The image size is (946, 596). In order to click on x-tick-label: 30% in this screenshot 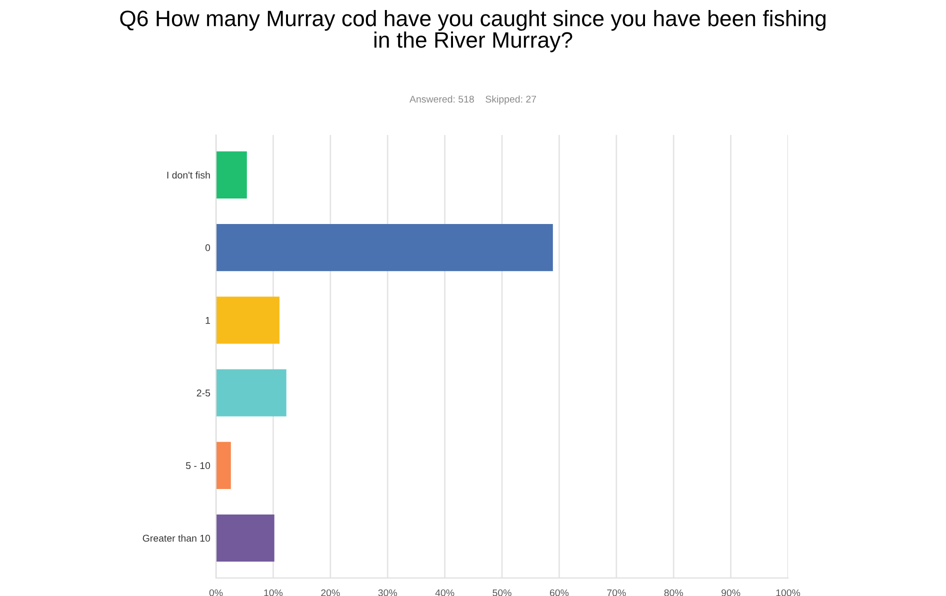, I will do `click(387, 592)`.